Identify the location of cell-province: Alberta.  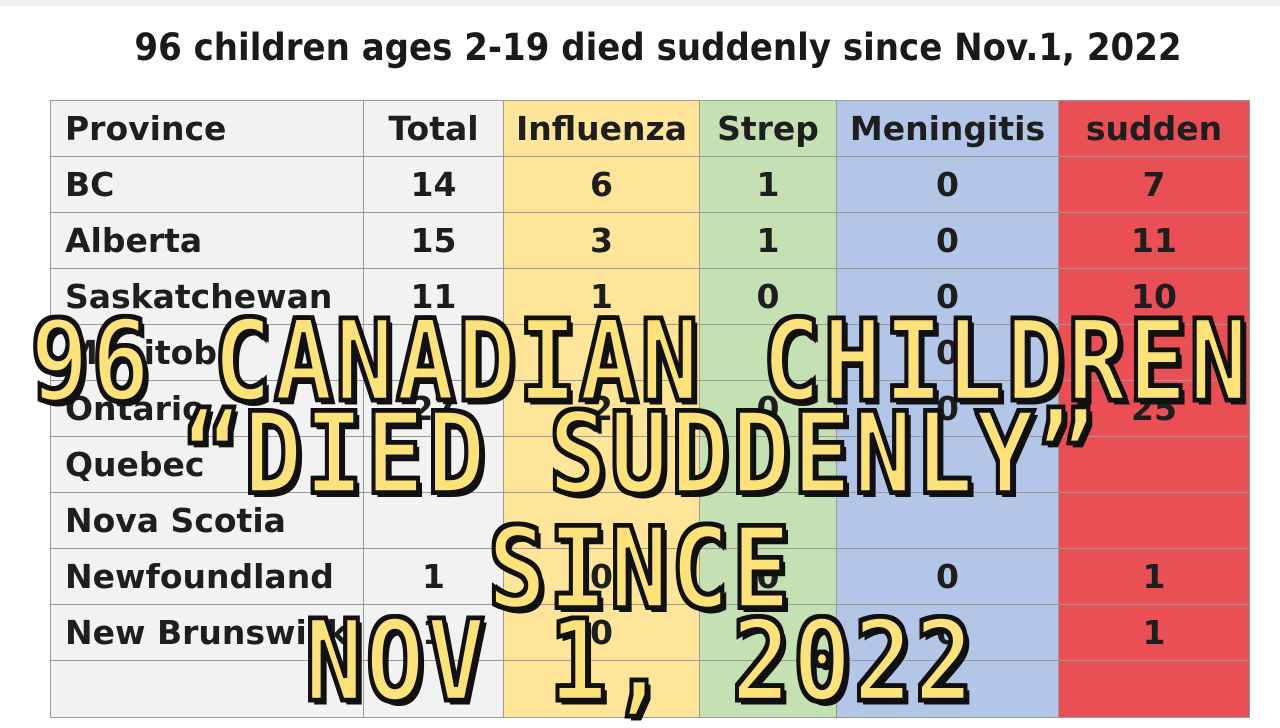
(207, 240).